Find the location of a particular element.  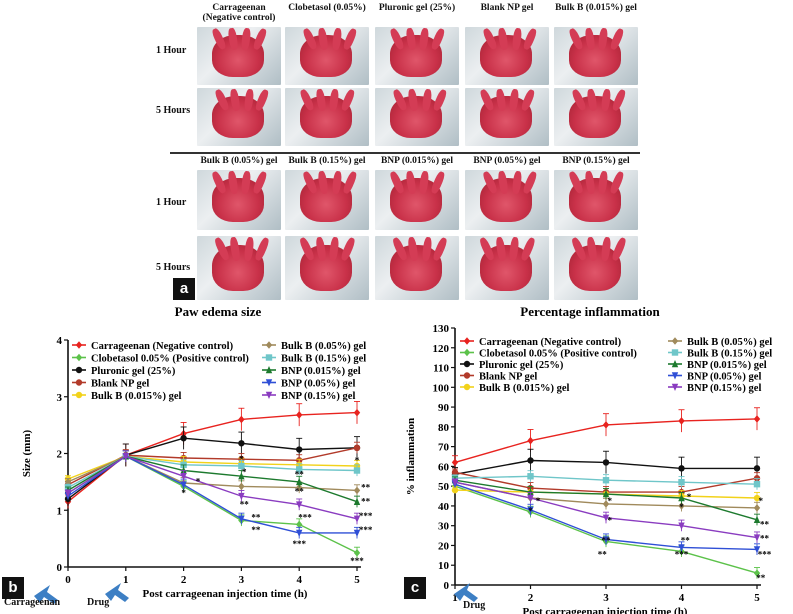

bottom-column-label: Bulk B (0.15%) gel is located at coordinates (327, 161).